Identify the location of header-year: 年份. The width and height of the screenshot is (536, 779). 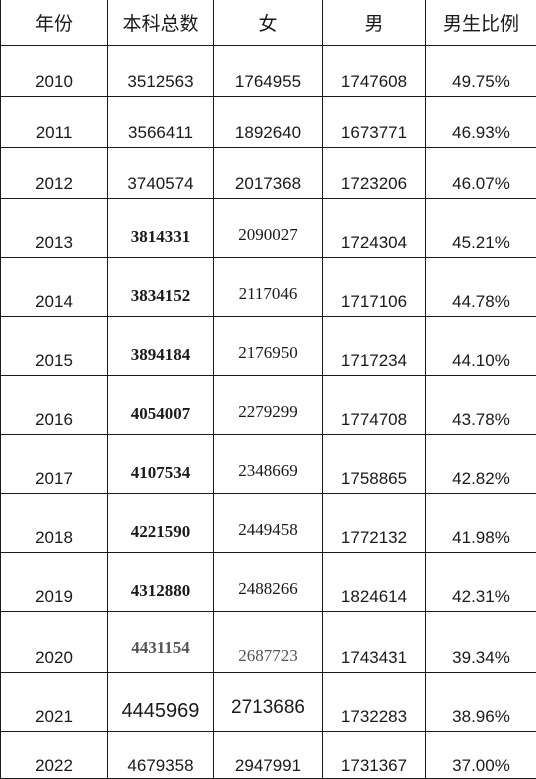
(54, 23).